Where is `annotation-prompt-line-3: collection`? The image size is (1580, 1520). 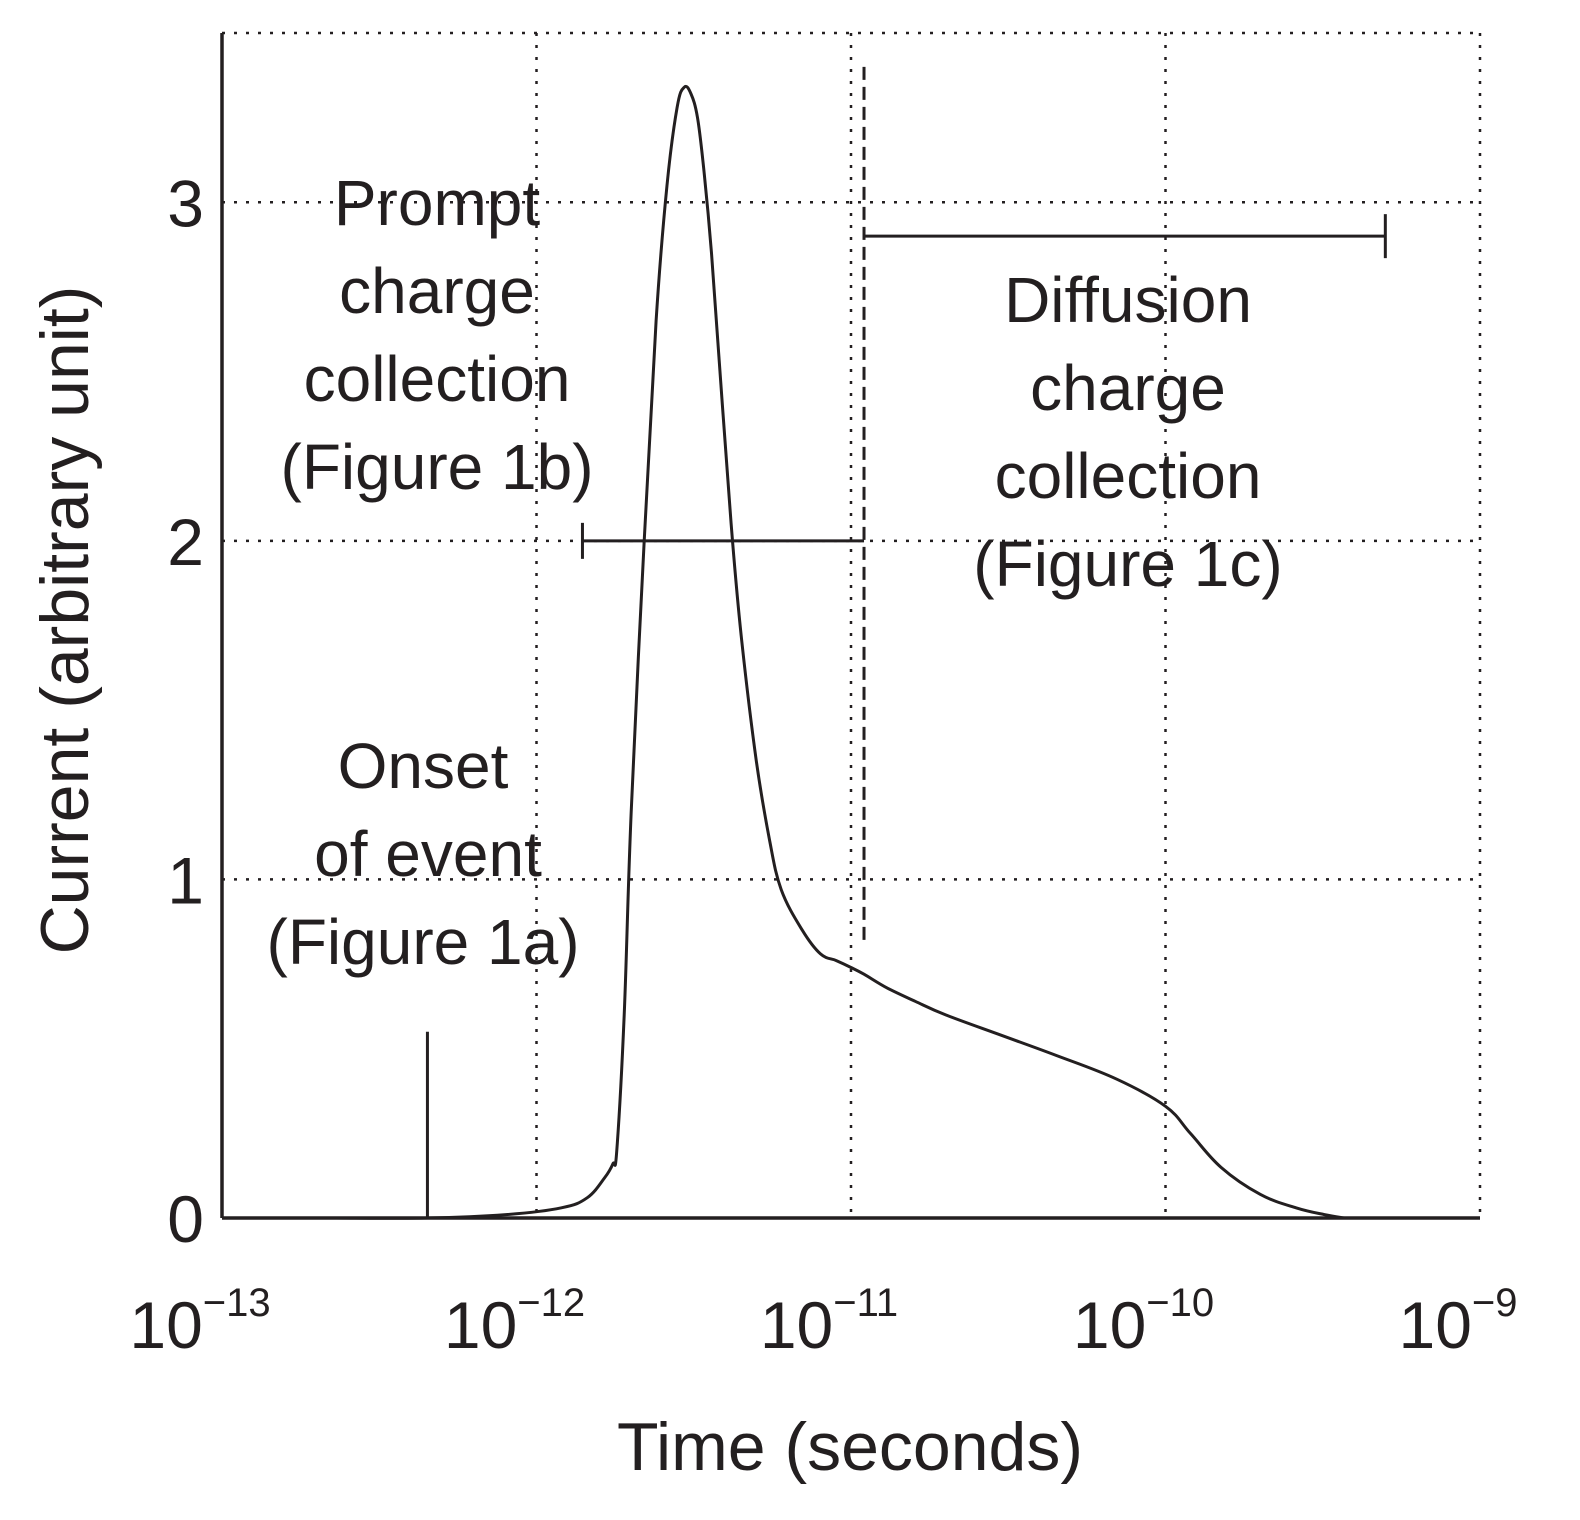
annotation-prompt-line-3: collection is located at coordinates (437, 379).